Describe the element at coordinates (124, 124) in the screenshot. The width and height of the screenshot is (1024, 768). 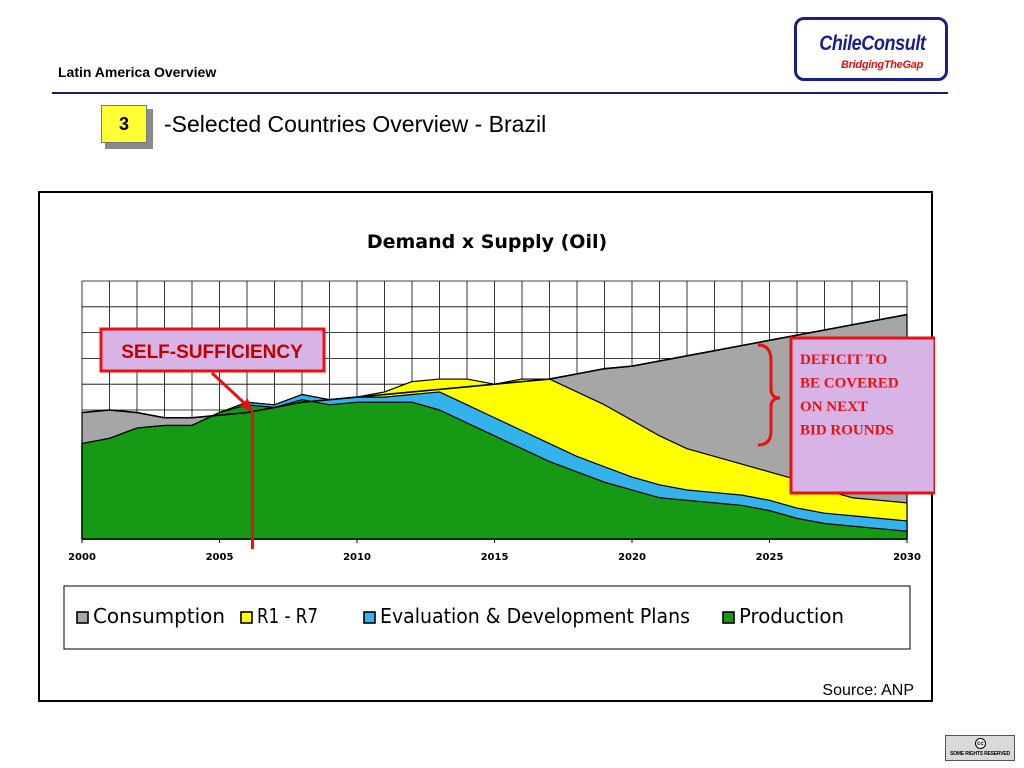
I see `section-number: 3` at that location.